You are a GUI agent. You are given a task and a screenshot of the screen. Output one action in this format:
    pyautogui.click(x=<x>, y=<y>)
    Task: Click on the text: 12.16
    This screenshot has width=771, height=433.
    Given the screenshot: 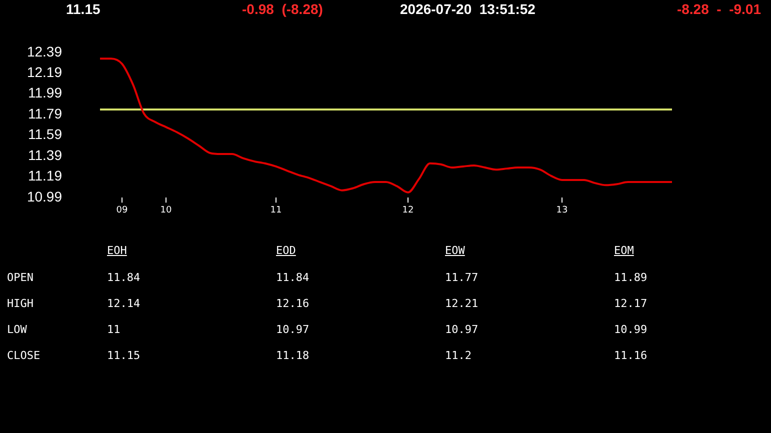 What is the action you would take?
    pyautogui.click(x=293, y=303)
    